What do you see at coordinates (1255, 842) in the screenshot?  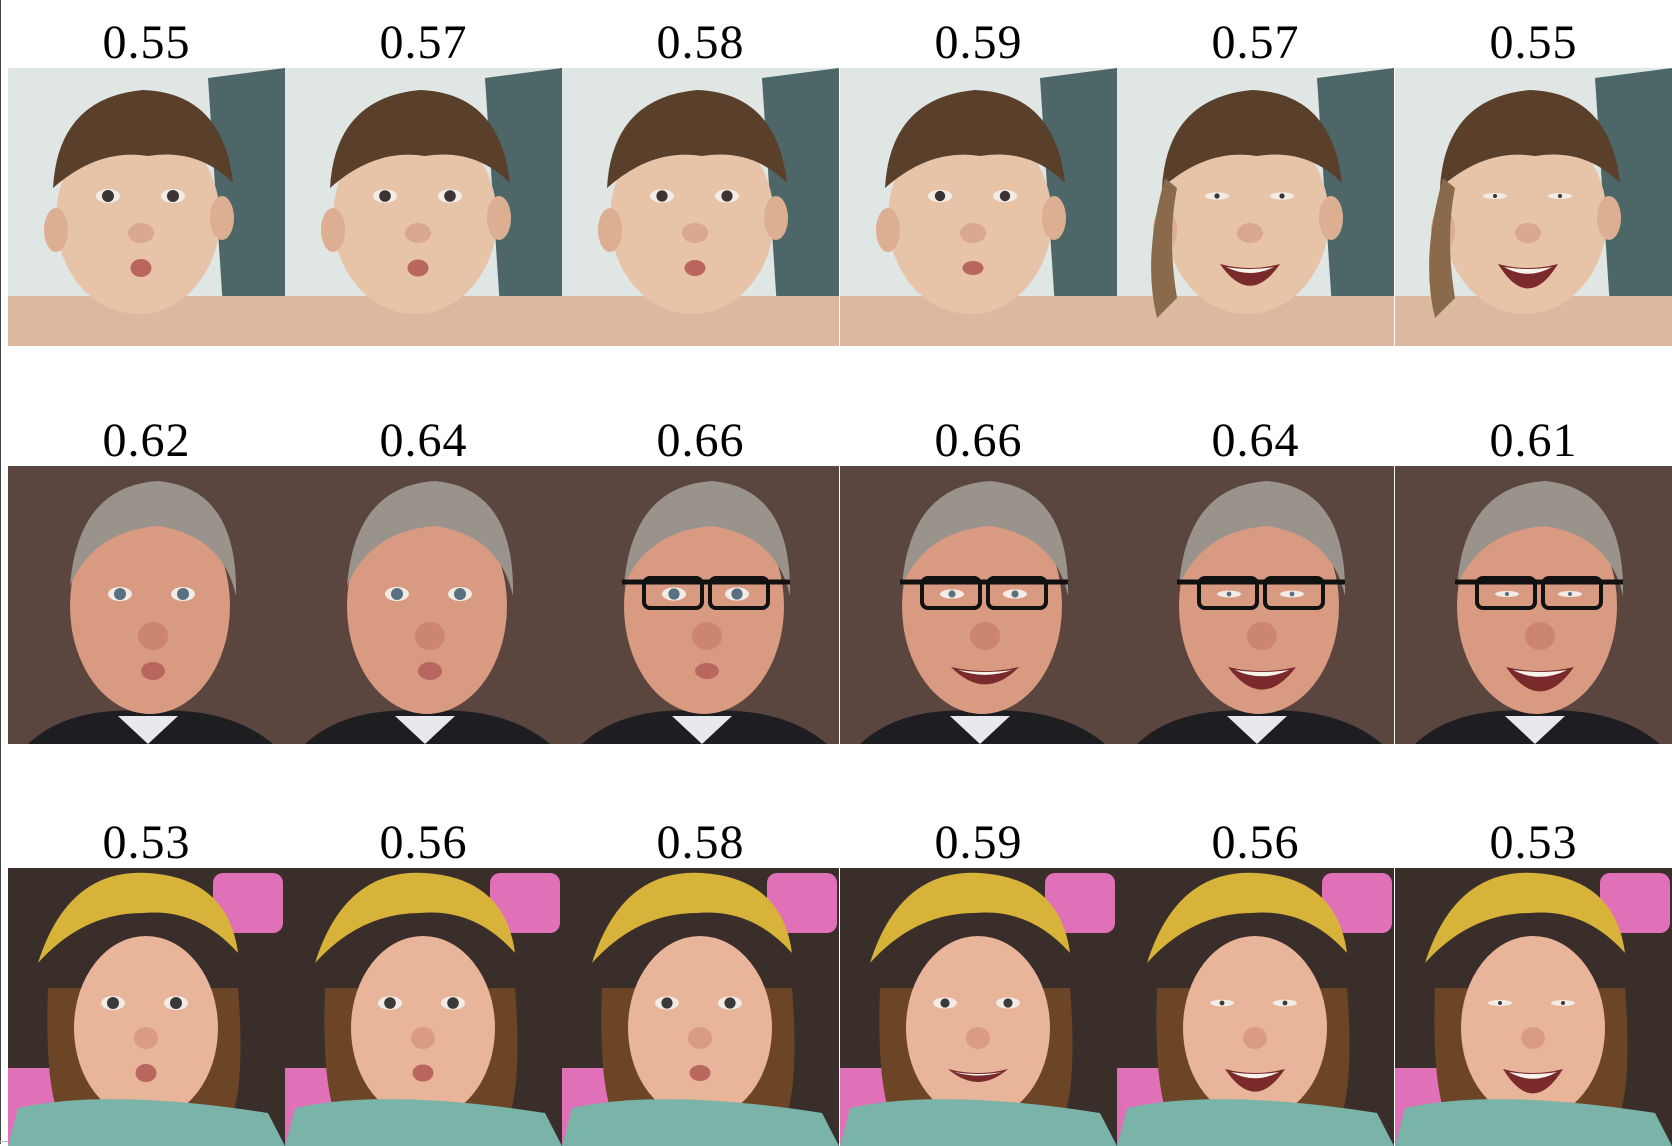 I see `score-label: 0.56` at bounding box center [1255, 842].